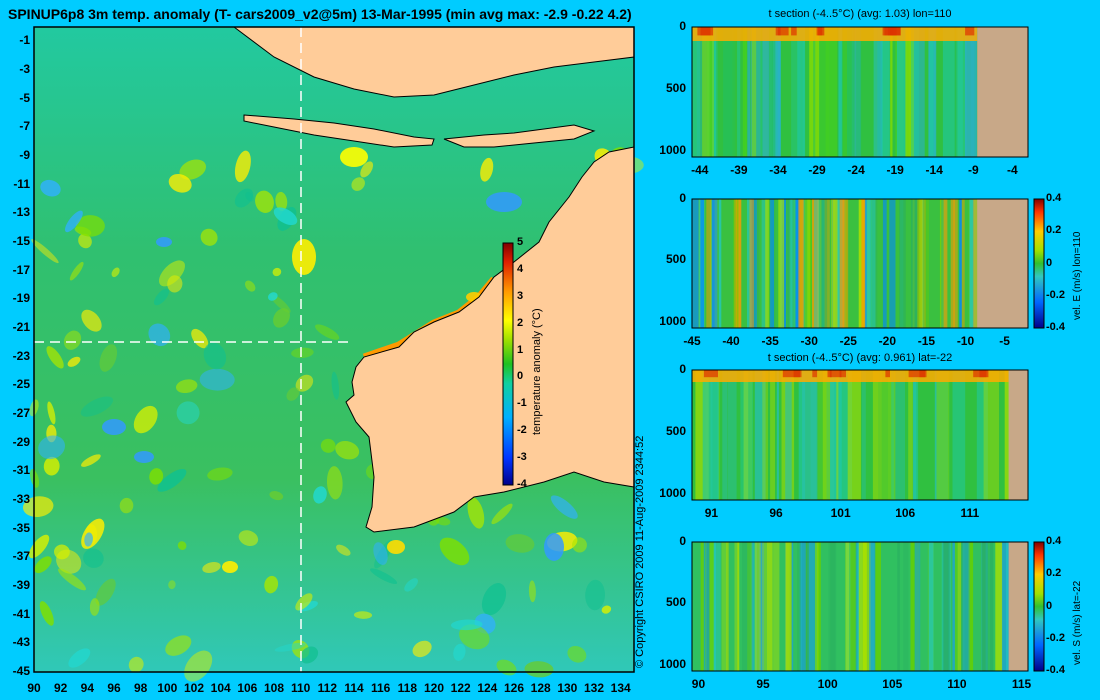  What do you see at coordinates (1021, 684) in the screenshot?
I see `panel-x-tick: 115` at bounding box center [1021, 684].